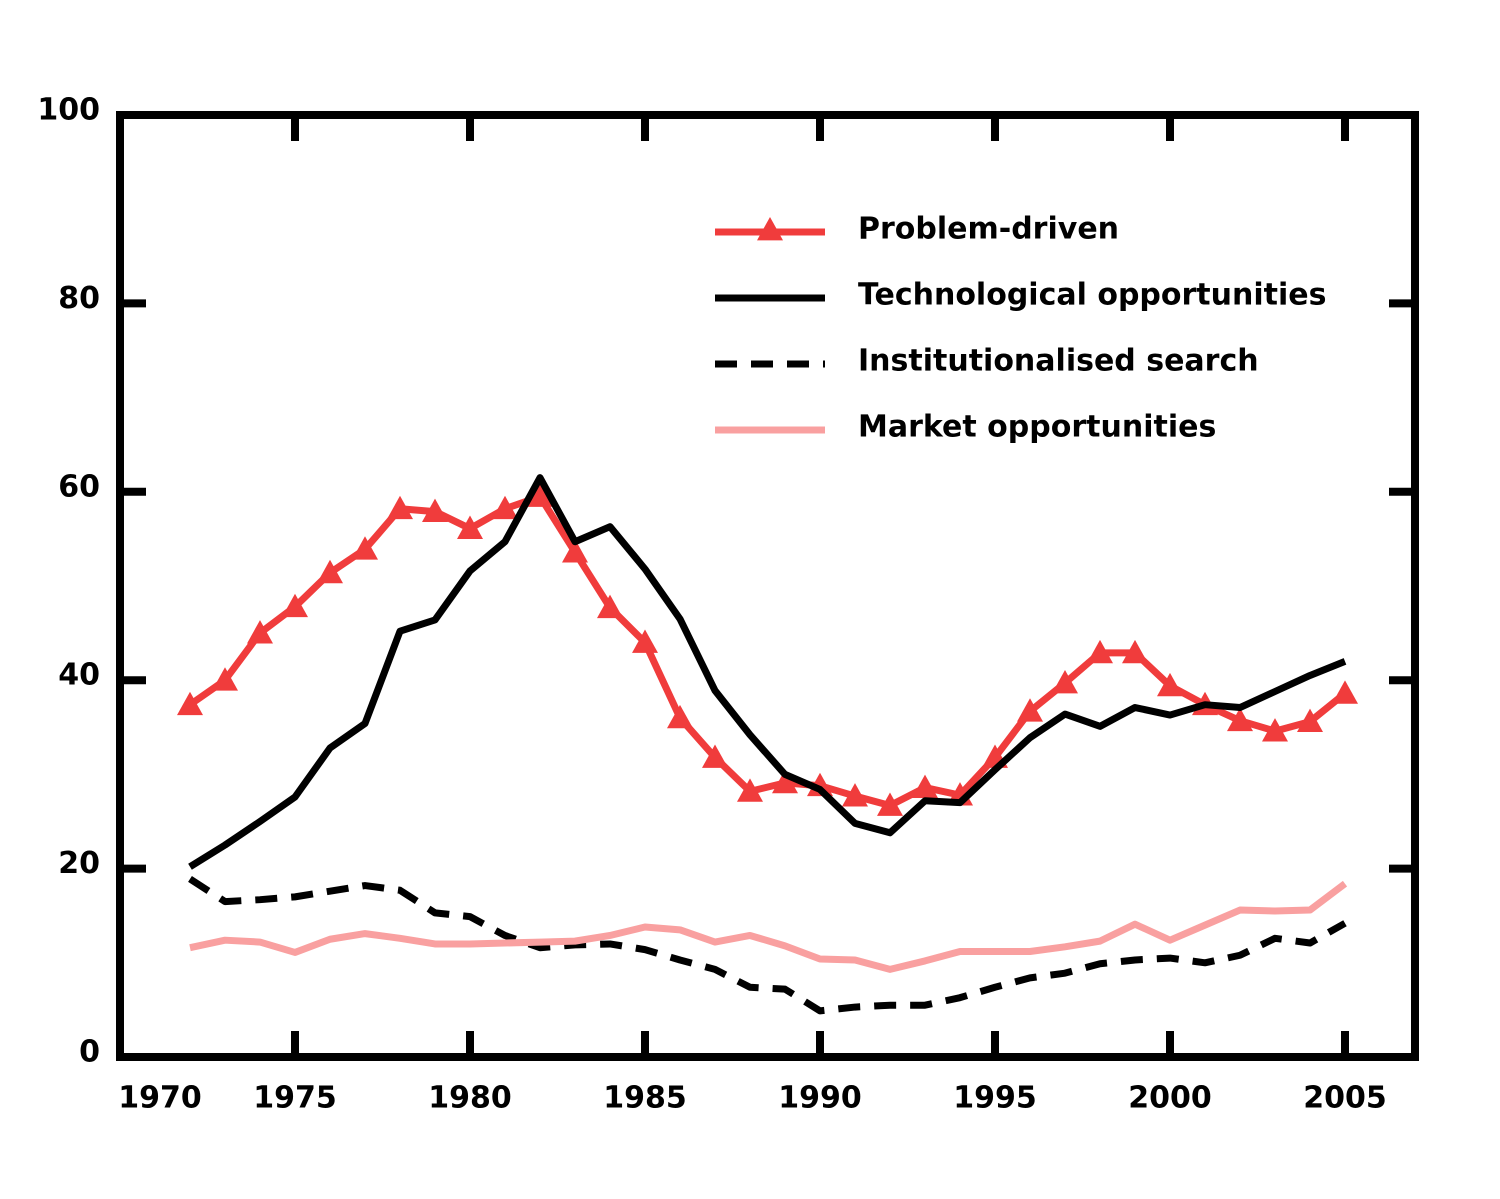 This screenshot has width=1500, height=1199. Describe the element at coordinates (1345, 1098) in the screenshot. I see `x-tick-label: 2005` at that location.